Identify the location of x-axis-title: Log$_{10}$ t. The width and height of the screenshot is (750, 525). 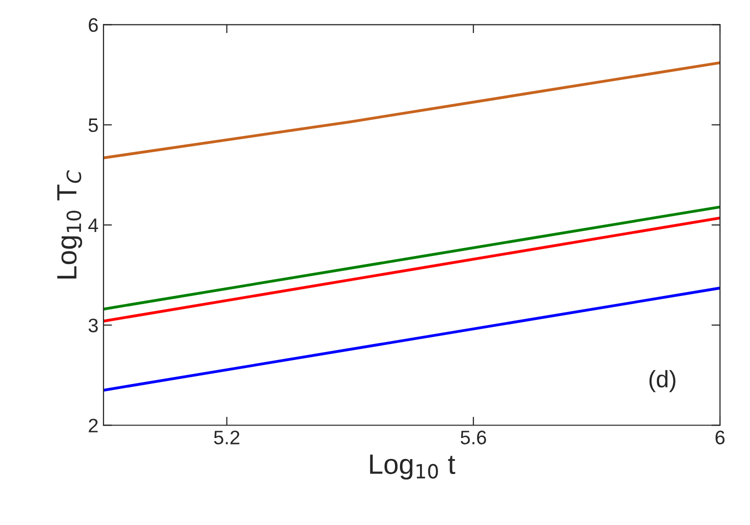
(413, 467).